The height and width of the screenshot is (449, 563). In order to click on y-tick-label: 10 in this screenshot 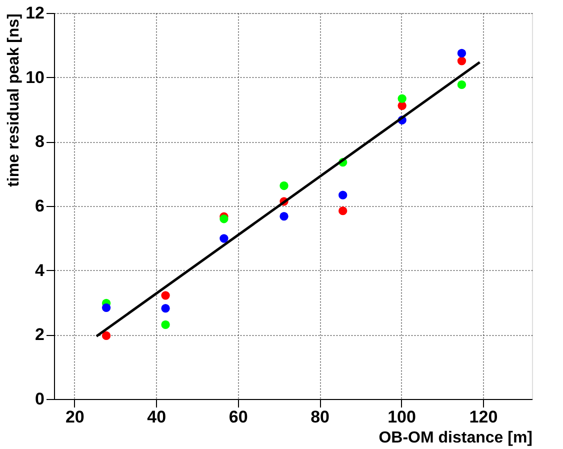, I will do `click(35, 77)`.